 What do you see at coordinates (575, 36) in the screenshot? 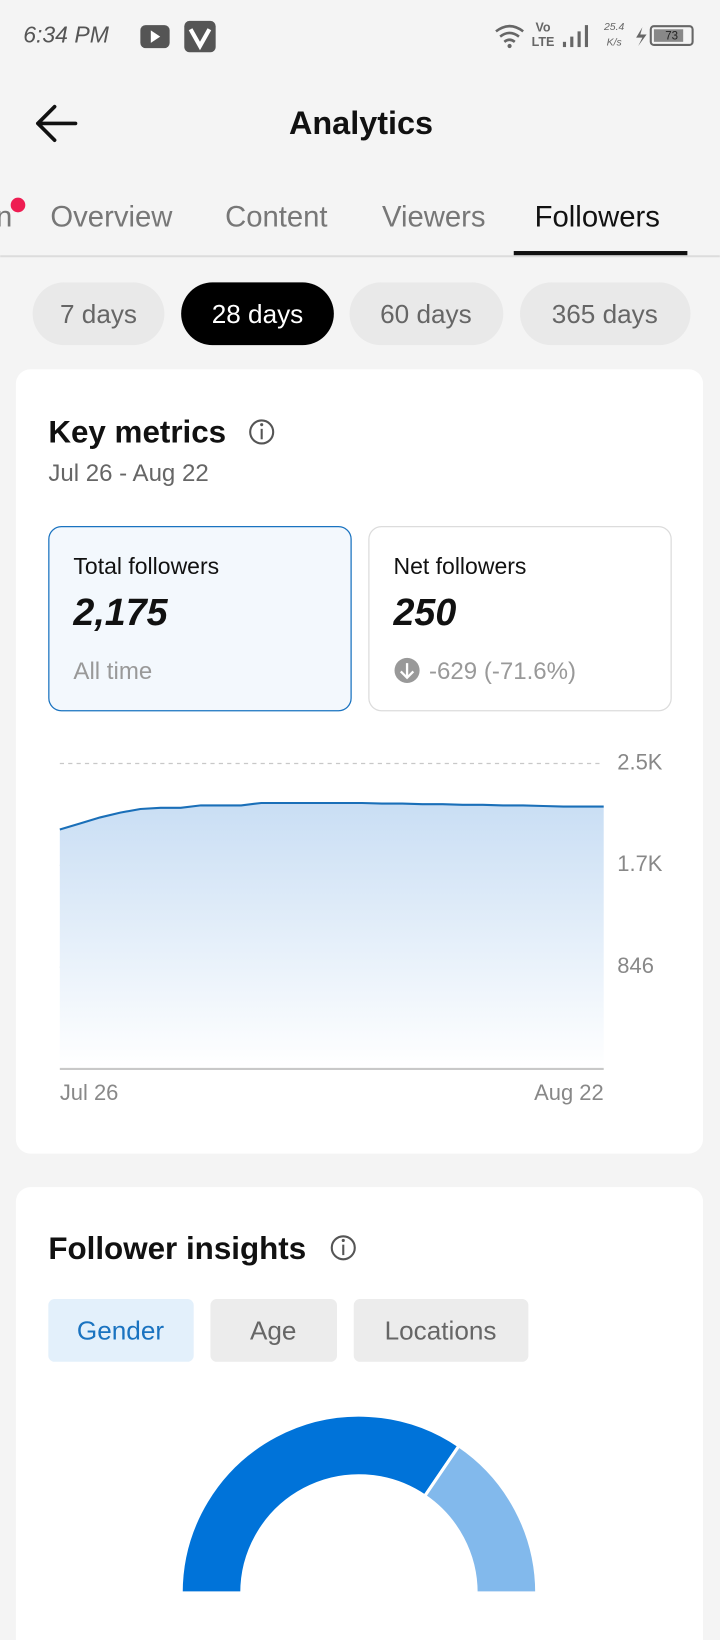
I see `signal-icon` at bounding box center [575, 36].